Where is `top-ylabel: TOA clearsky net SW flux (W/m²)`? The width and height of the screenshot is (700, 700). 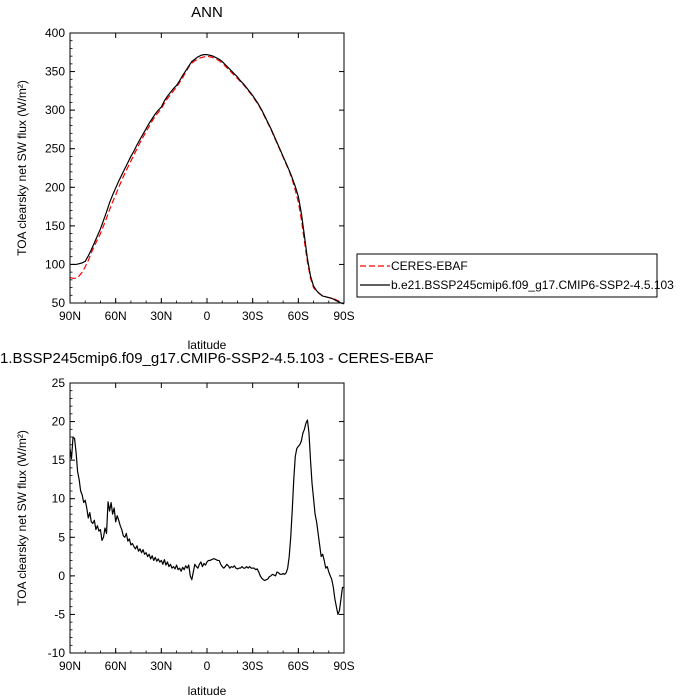 top-ylabel: TOA clearsky net SW flux (W/m²) is located at coordinates (22, 168).